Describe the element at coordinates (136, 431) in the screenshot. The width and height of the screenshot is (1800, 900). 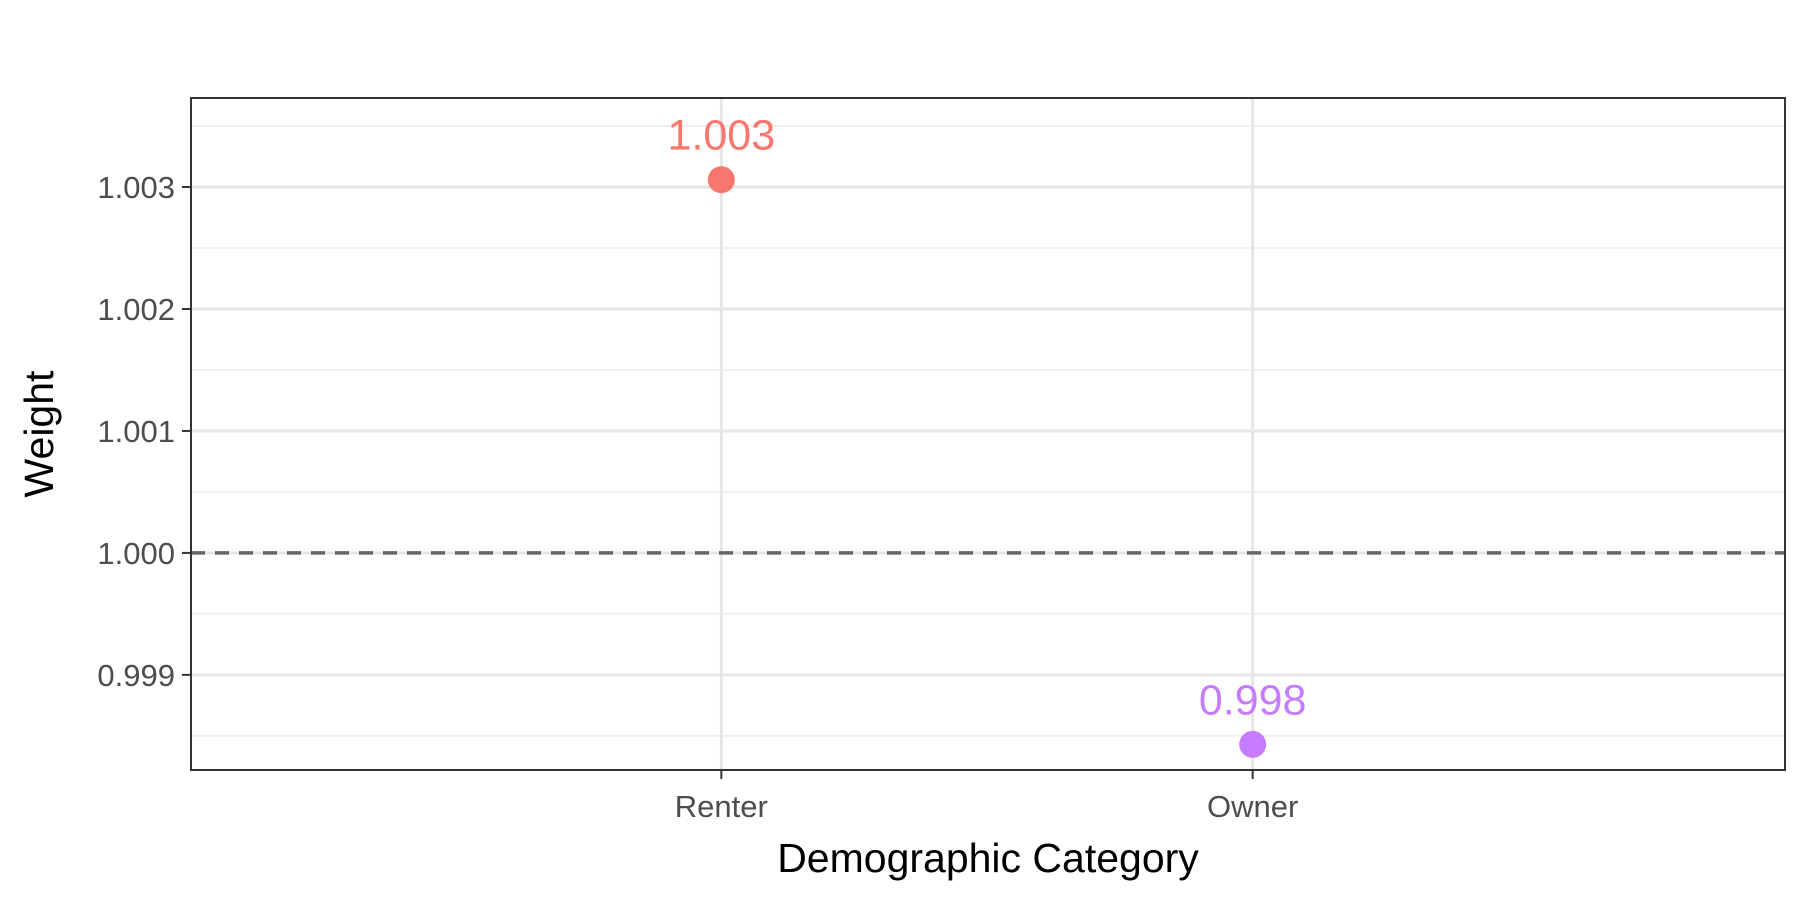
I see `y-tick-label: 1.001` at that location.